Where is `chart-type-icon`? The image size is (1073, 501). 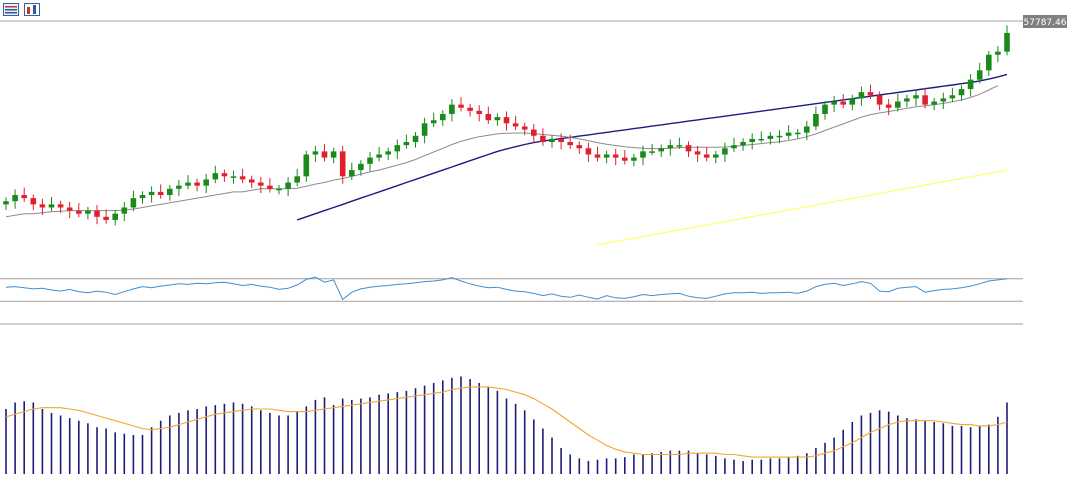 chart-type-icon is located at coordinates (32, 9).